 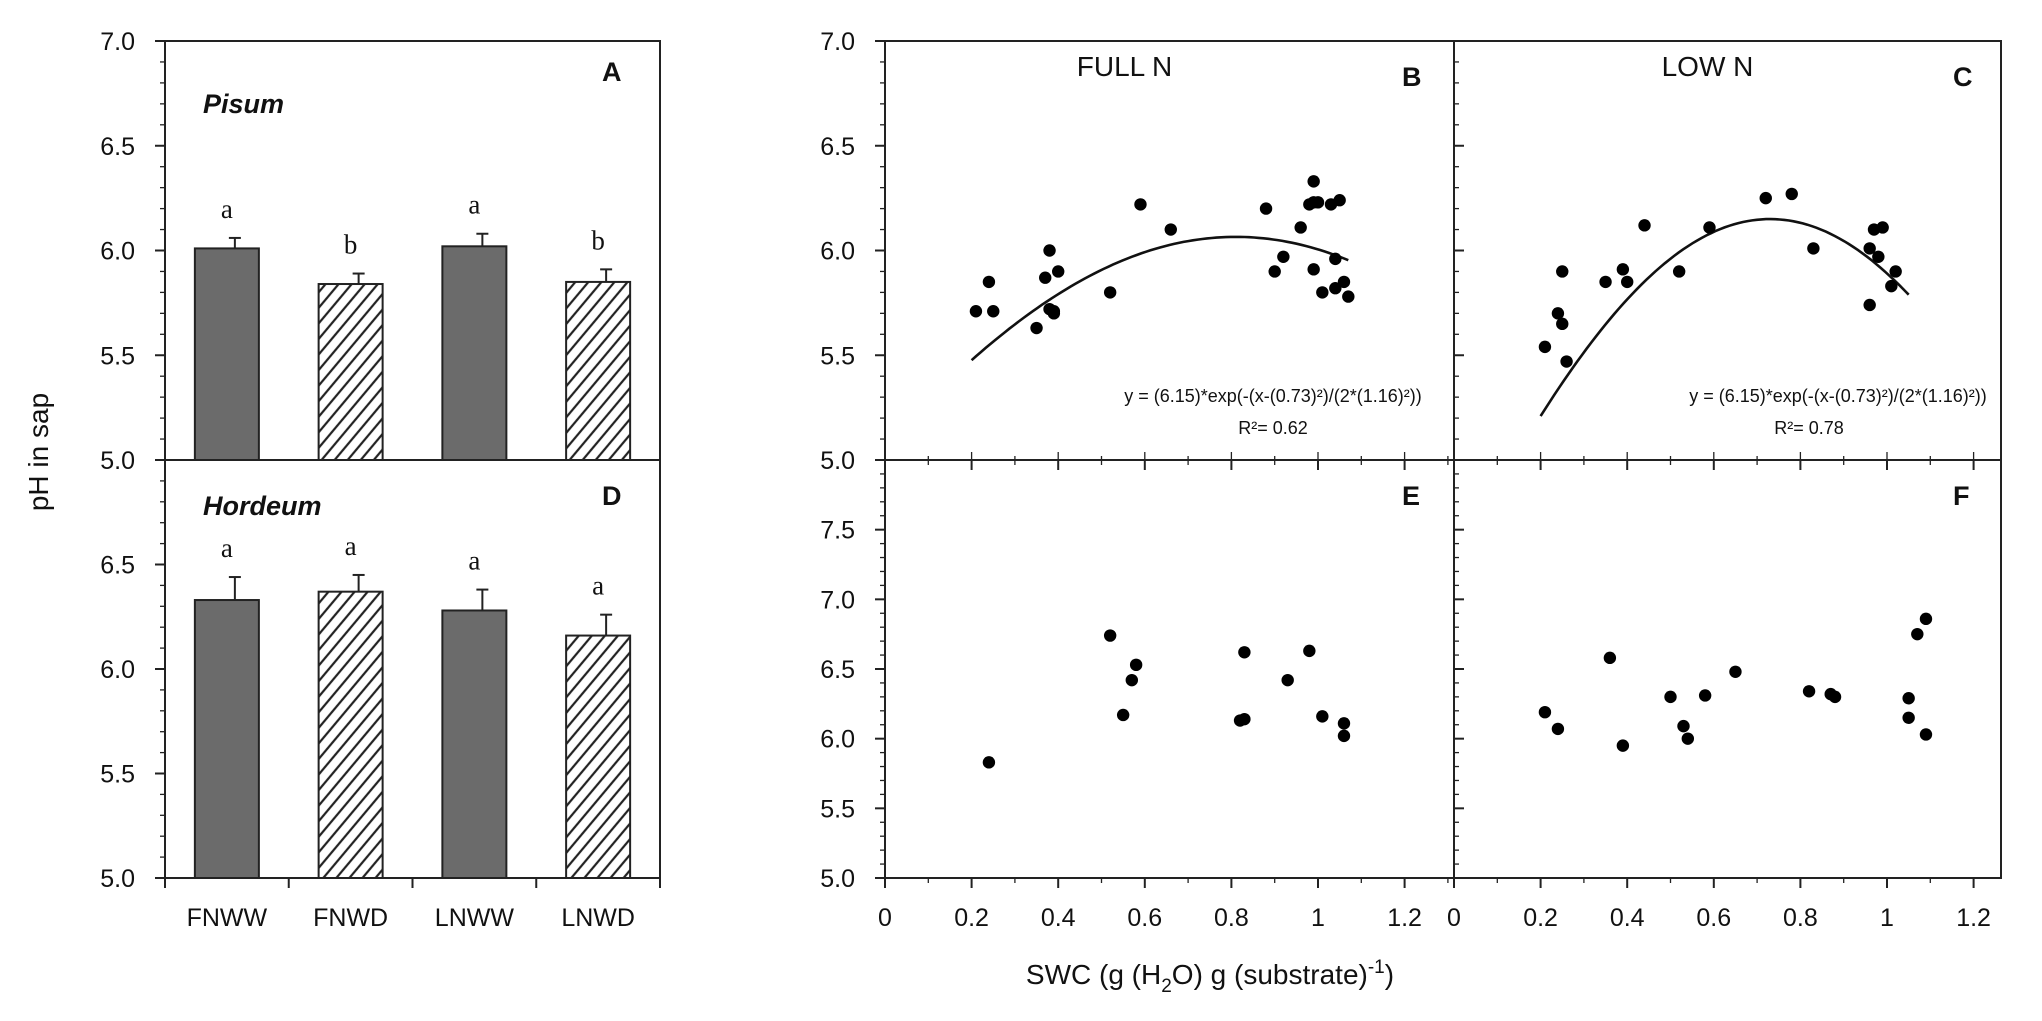 I want to click on panel-frame, so click(x=1169, y=669).